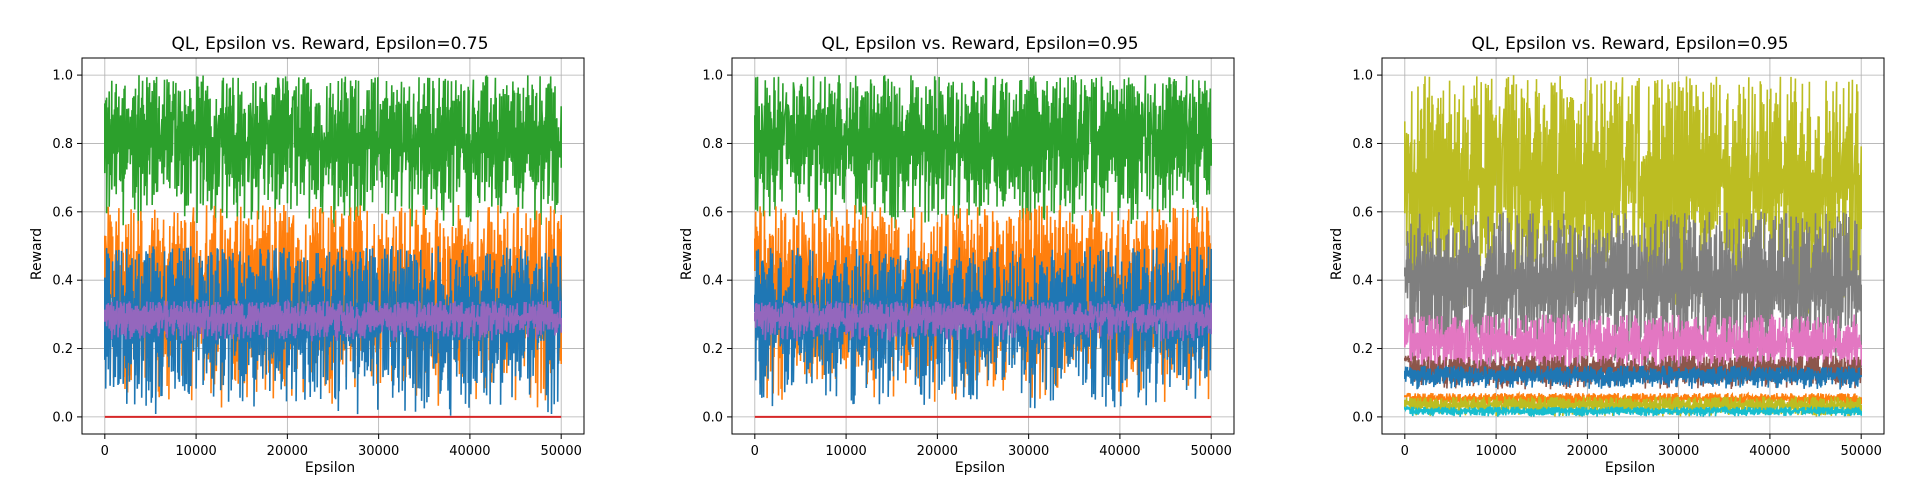 The height and width of the screenshot is (480, 1920). I want to click on plot-title: QL, Epsilon vs. Reward, Epsilon=0.75, so click(329, 44).